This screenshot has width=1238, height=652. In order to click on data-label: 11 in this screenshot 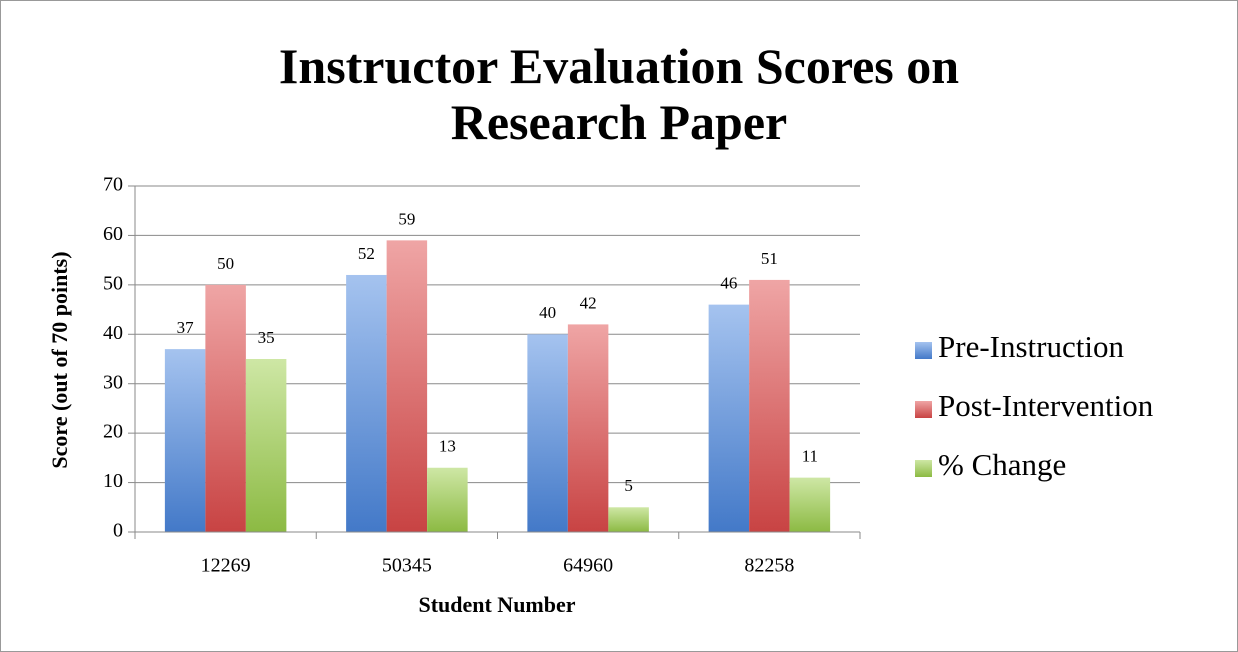, I will do `click(810, 456)`.